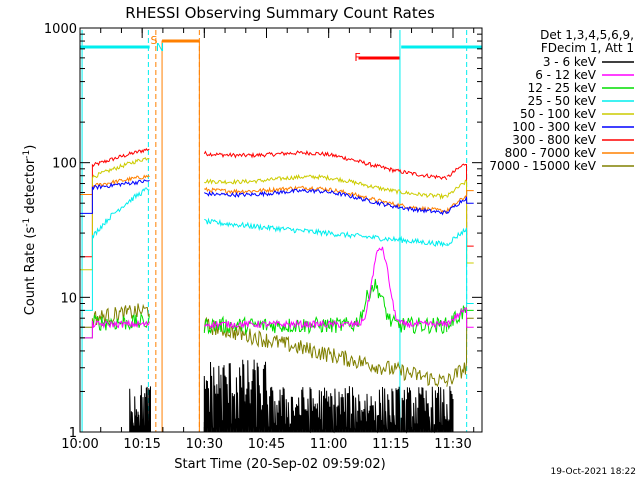 Image resolution: width=640 pixels, height=480 pixels. Describe the element at coordinates (562, 88) in the screenshot. I see `legend-label: 12 - 25 keV` at that location.